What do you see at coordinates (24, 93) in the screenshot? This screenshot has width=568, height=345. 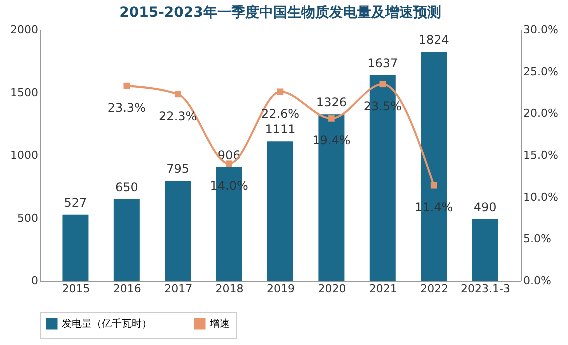 I see `y-tick-label: 1500` at bounding box center [24, 93].